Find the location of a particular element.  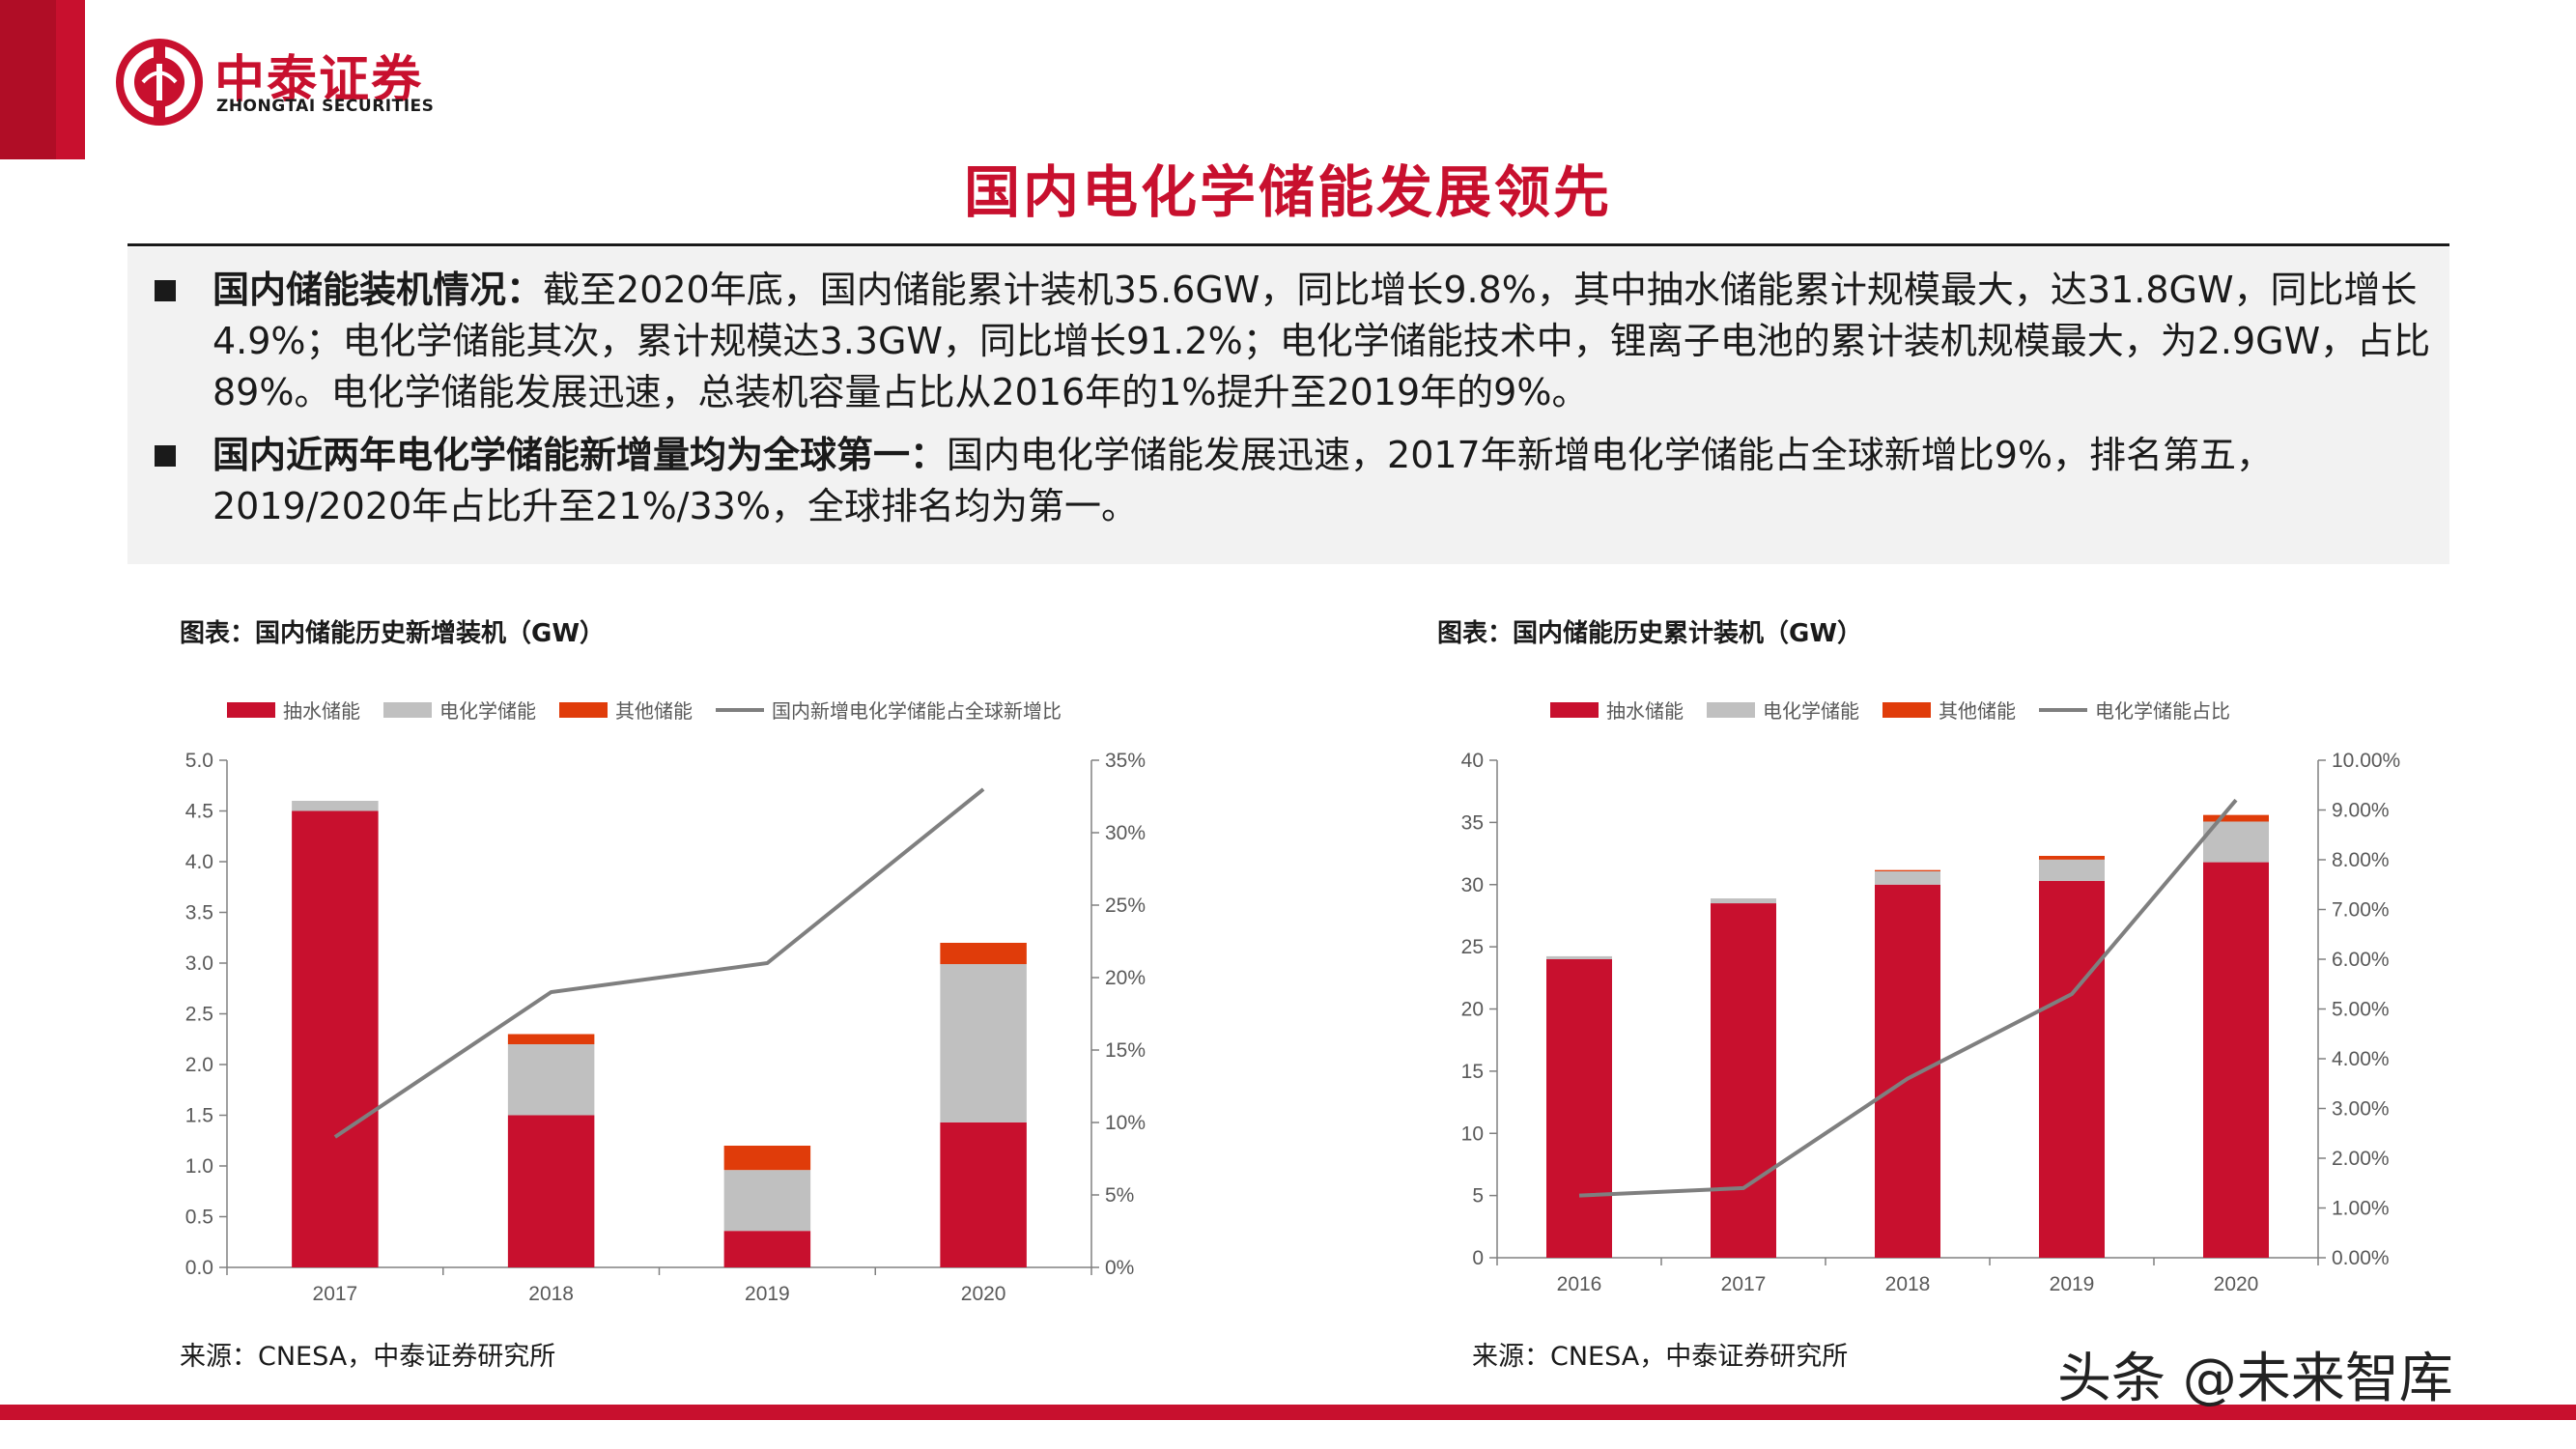

y-tick-label-left: 0.5 is located at coordinates (199, 1218).